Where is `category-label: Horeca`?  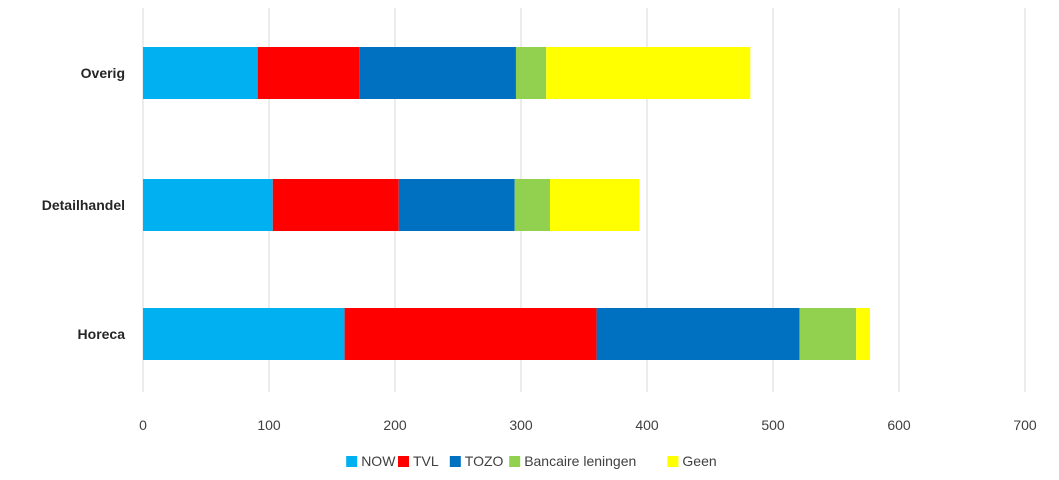
category-label: Horeca is located at coordinates (102, 334).